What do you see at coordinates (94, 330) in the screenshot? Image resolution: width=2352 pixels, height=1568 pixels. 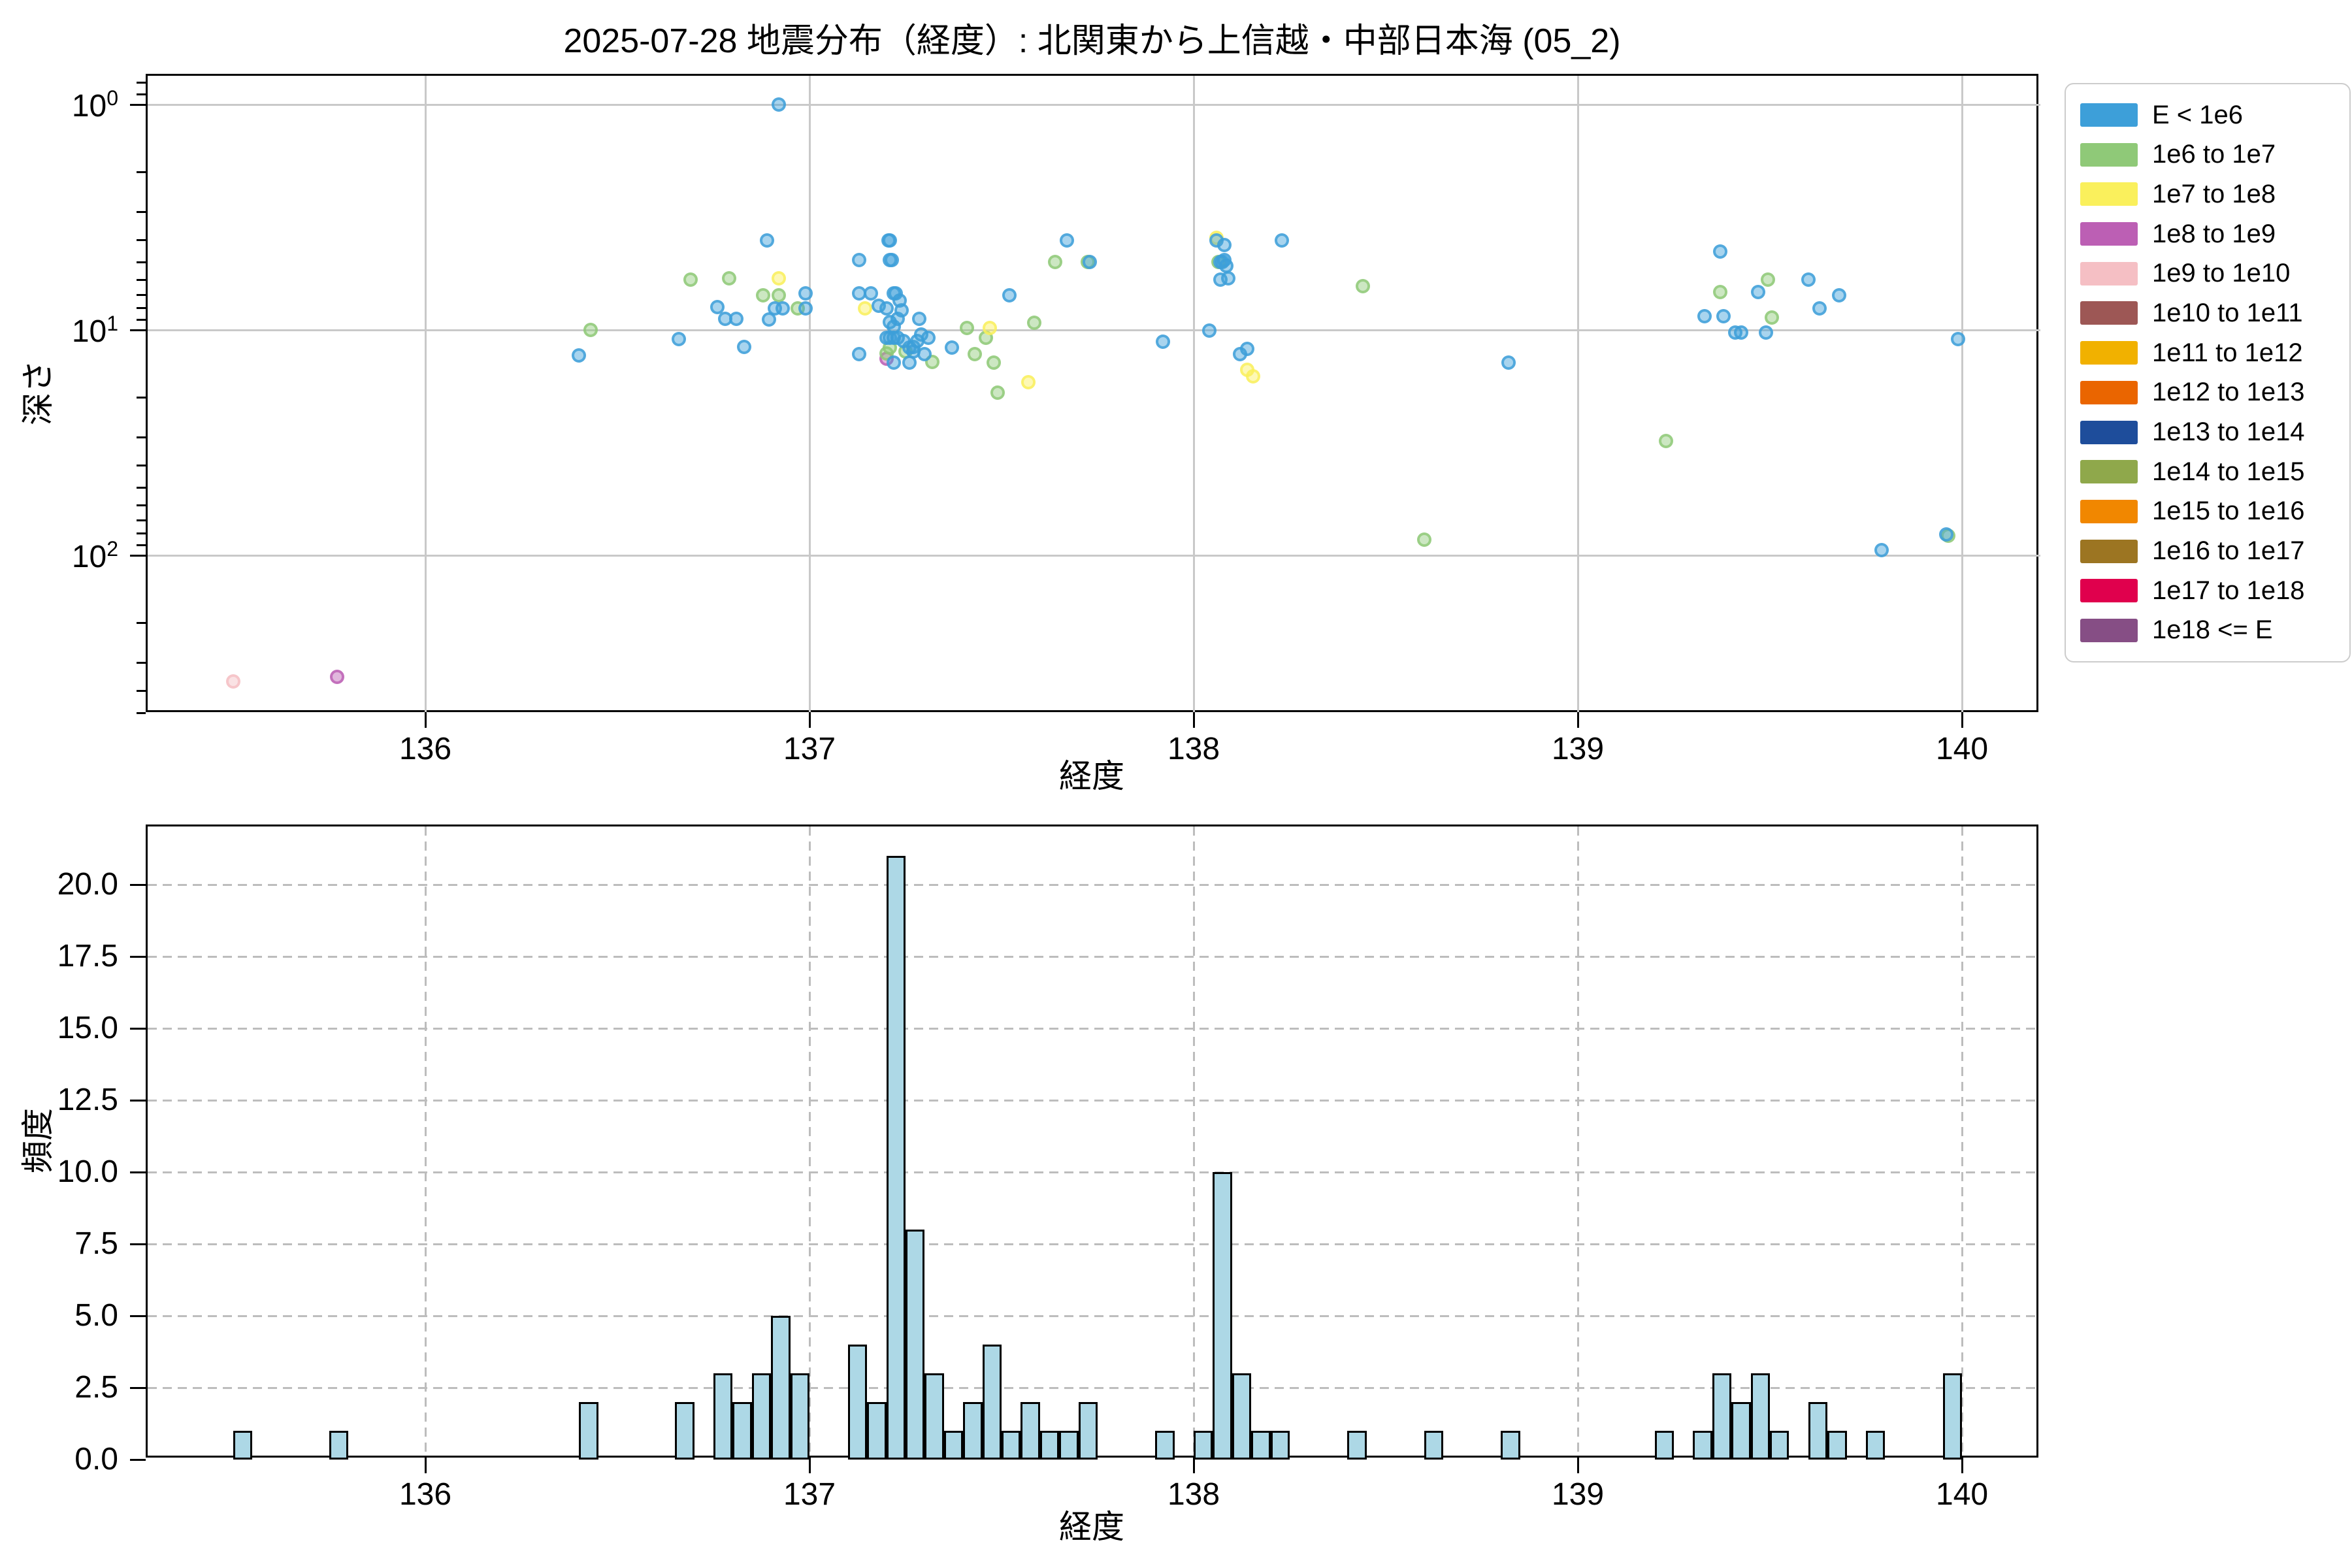 I see `scatter-yticklabel-1e1: 10¹` at bounding box center [94, 330].